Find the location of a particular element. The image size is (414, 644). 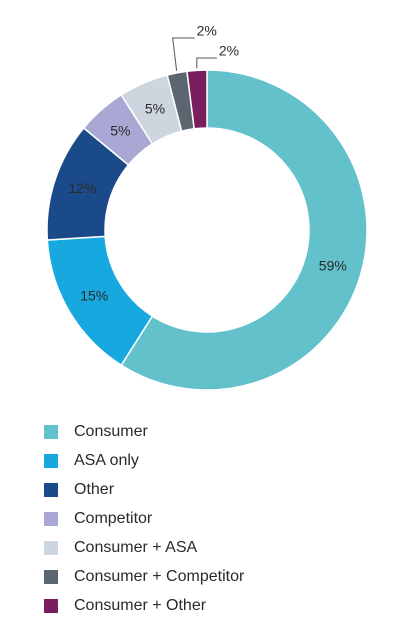

legend-label: Other is located at coordinates (94, 489).